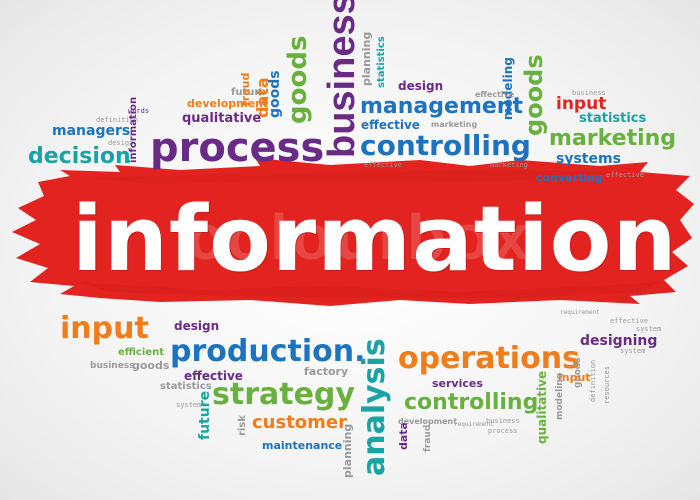  What do you see at coordinates (607, 385) in the screenshot?
I see `word-resources: resources` at bounding box center [607, 385].